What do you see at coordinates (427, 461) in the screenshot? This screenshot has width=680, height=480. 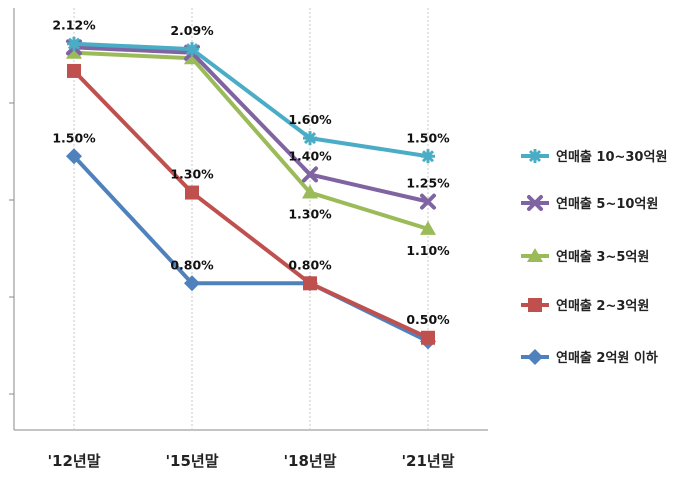 I see `x-tick-label: '21년말` at bounding box center [427, 461].